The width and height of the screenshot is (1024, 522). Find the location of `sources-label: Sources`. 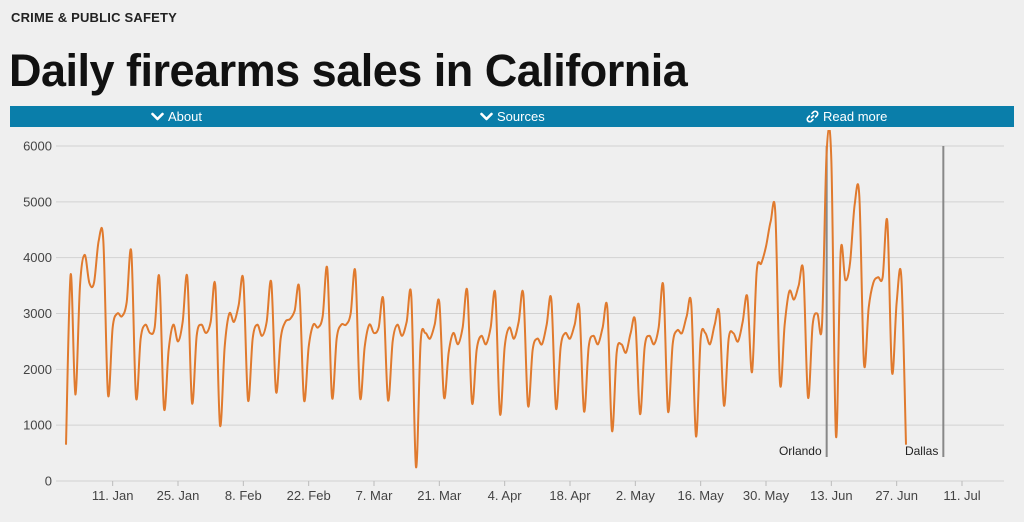

sources-label: Sources is located at coordinates (521, 116).